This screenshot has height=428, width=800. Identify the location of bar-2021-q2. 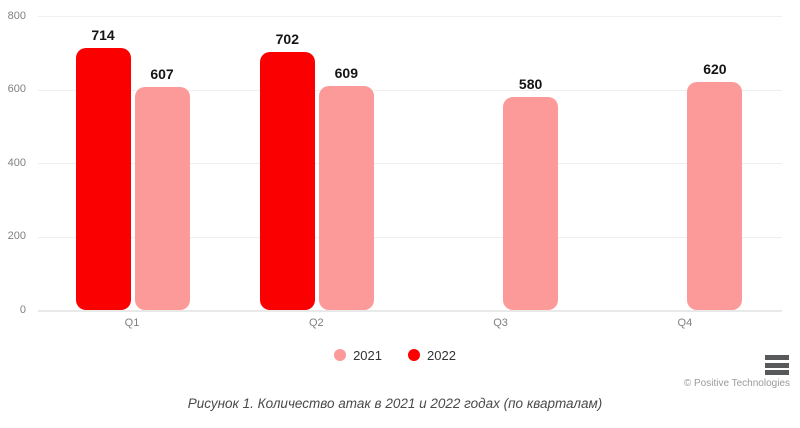
(346, 198).